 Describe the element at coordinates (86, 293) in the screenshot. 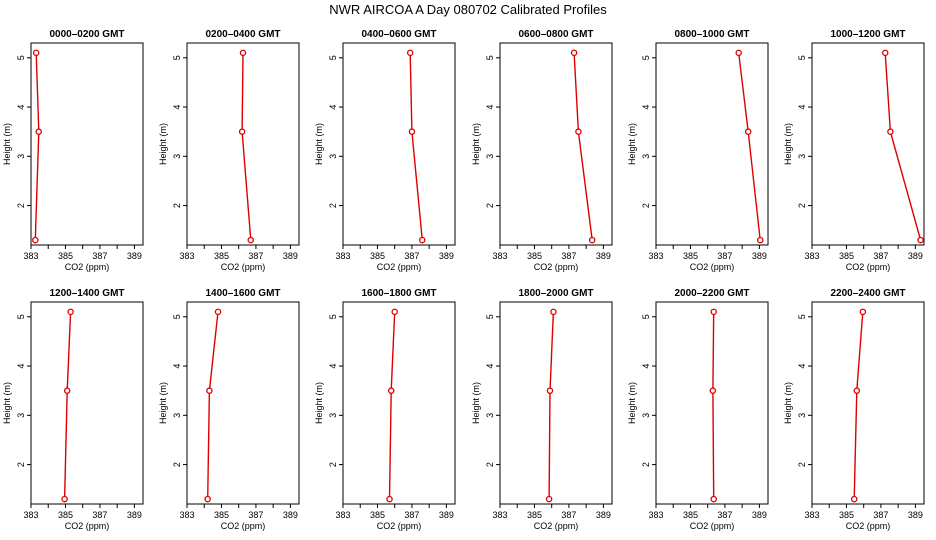

I see `panel-title: 1200–1400 GMT` at that location.